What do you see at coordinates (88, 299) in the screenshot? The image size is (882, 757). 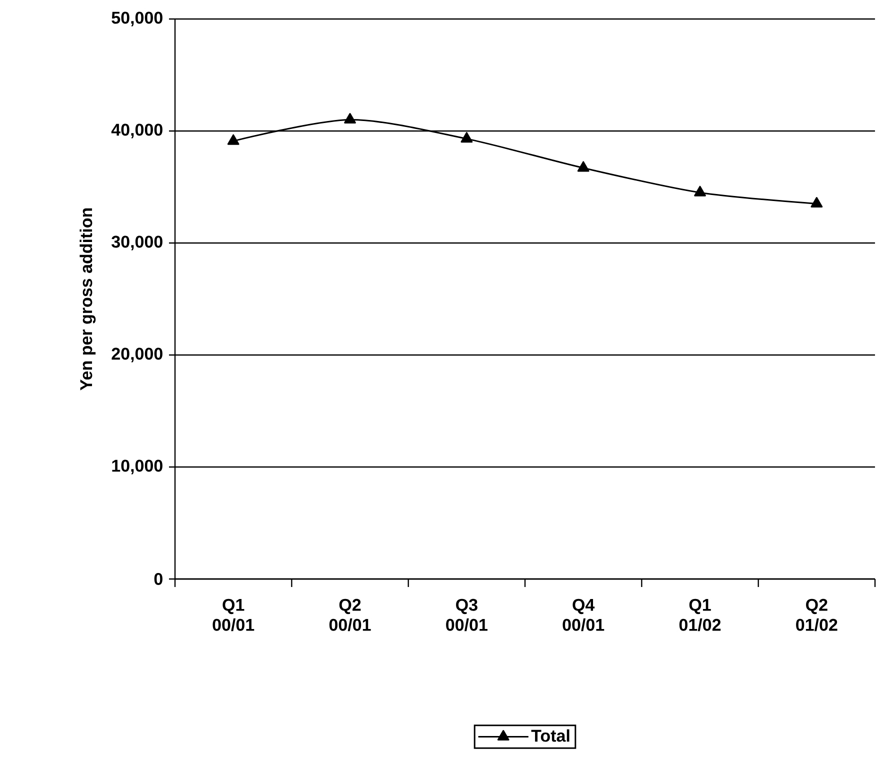 I see `y-axis-title: Yen per gross addition` at bounding box center [88, 299].